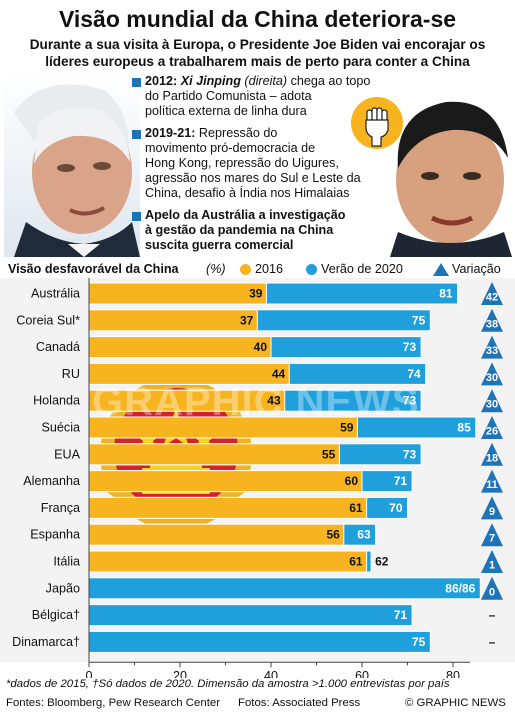 The width and height of the screenshot is (515, 714). What do you see at coordinates (460, 588) in the screenshot?
I see `data-label-2020: 86/86` at bounding box center [460, 588].